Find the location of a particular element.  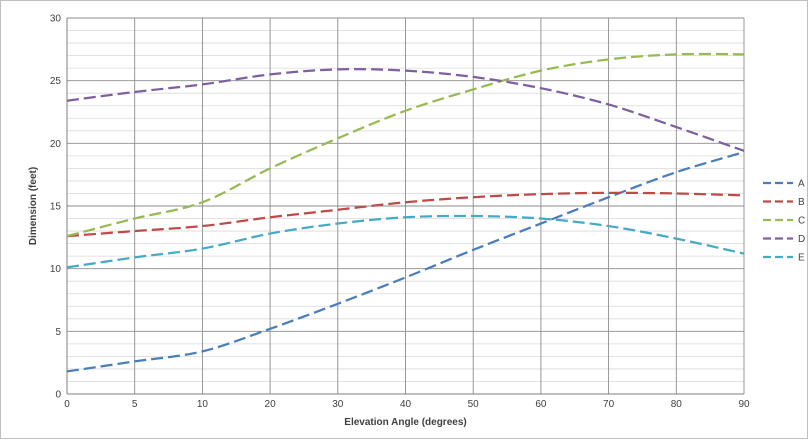

legend-label-d: D is located at coordinates (801, 239).